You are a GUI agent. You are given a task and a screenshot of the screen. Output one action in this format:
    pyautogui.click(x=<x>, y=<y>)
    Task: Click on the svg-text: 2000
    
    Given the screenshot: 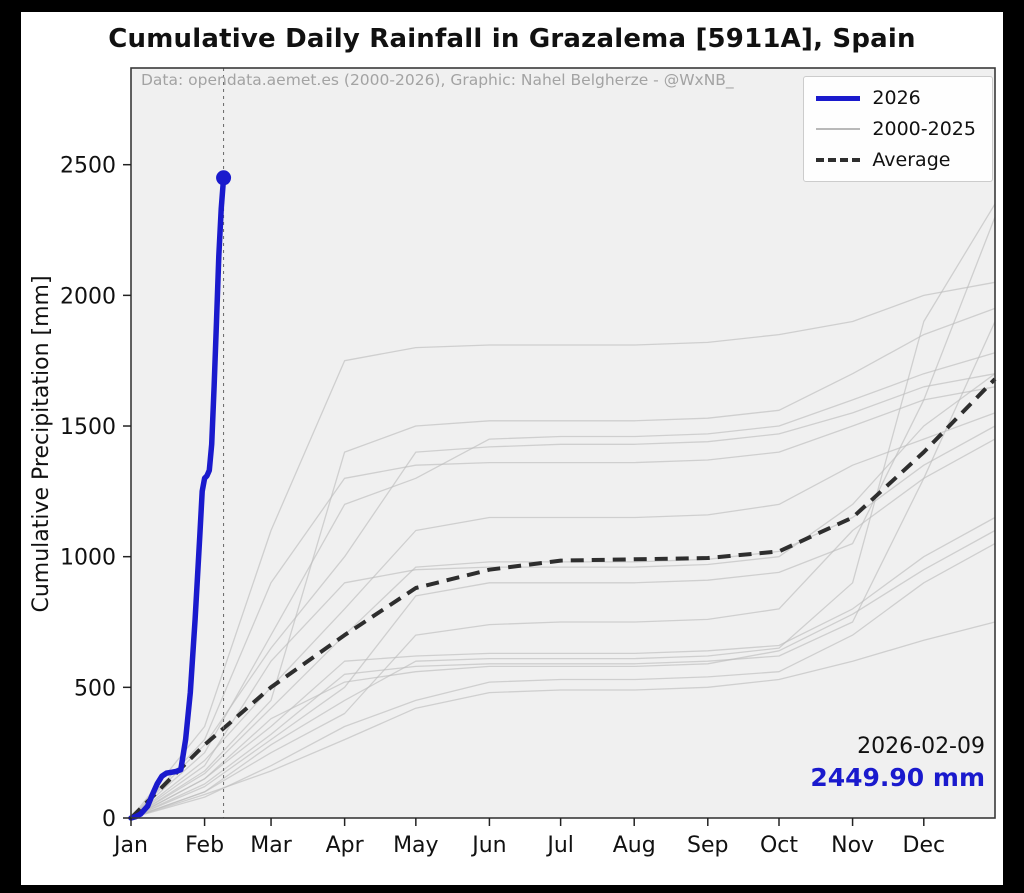 What is the action you would take?
    pyautogui.click(x=88, y=296)
    